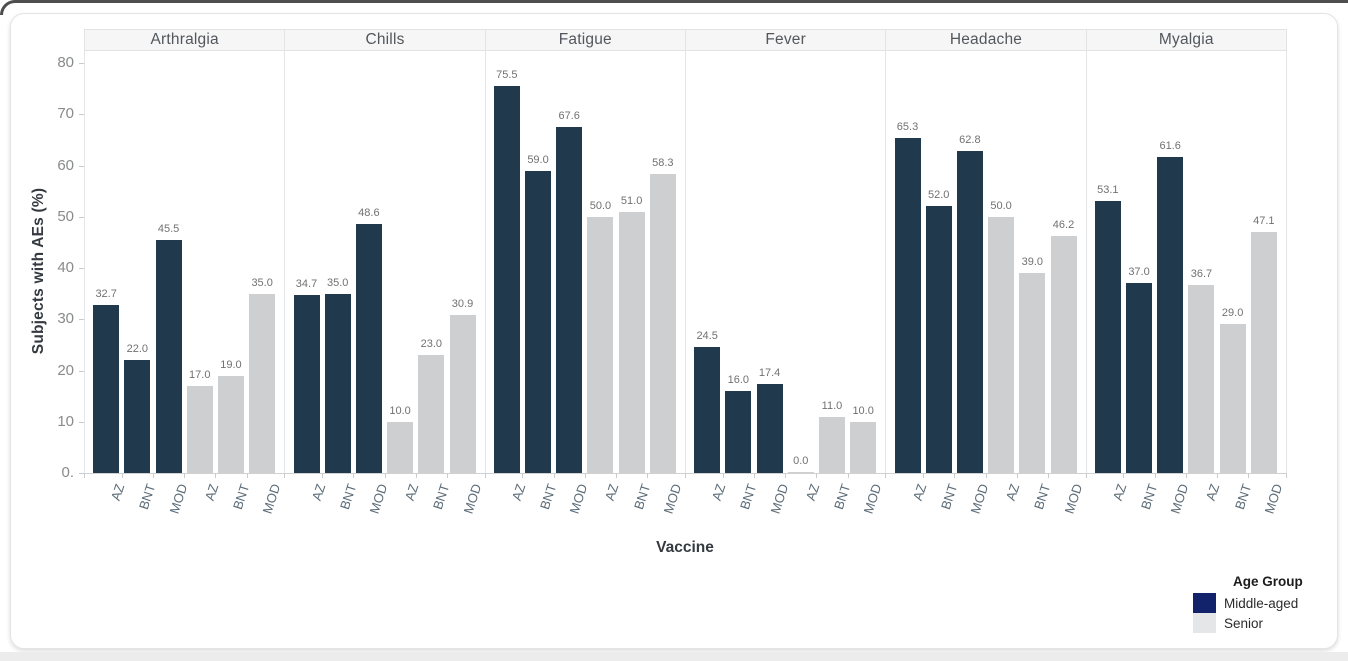 The height and width of the screenshot is (661, 1348). What do you see at coordinates (1032, 373) in the screenshot?
I see `bar-headache-senior-bnt` at bounding box center [1032, 373].